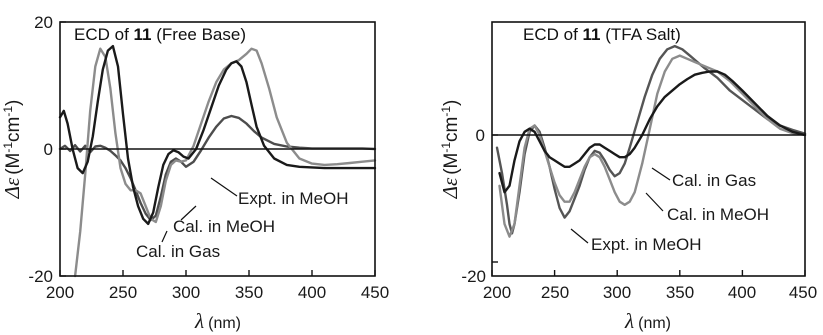  What do you see at coordinates (680, 292) in the screenshot?
I see `tfa-salt-xtick-label: 350` at bounding box center [680, 292].